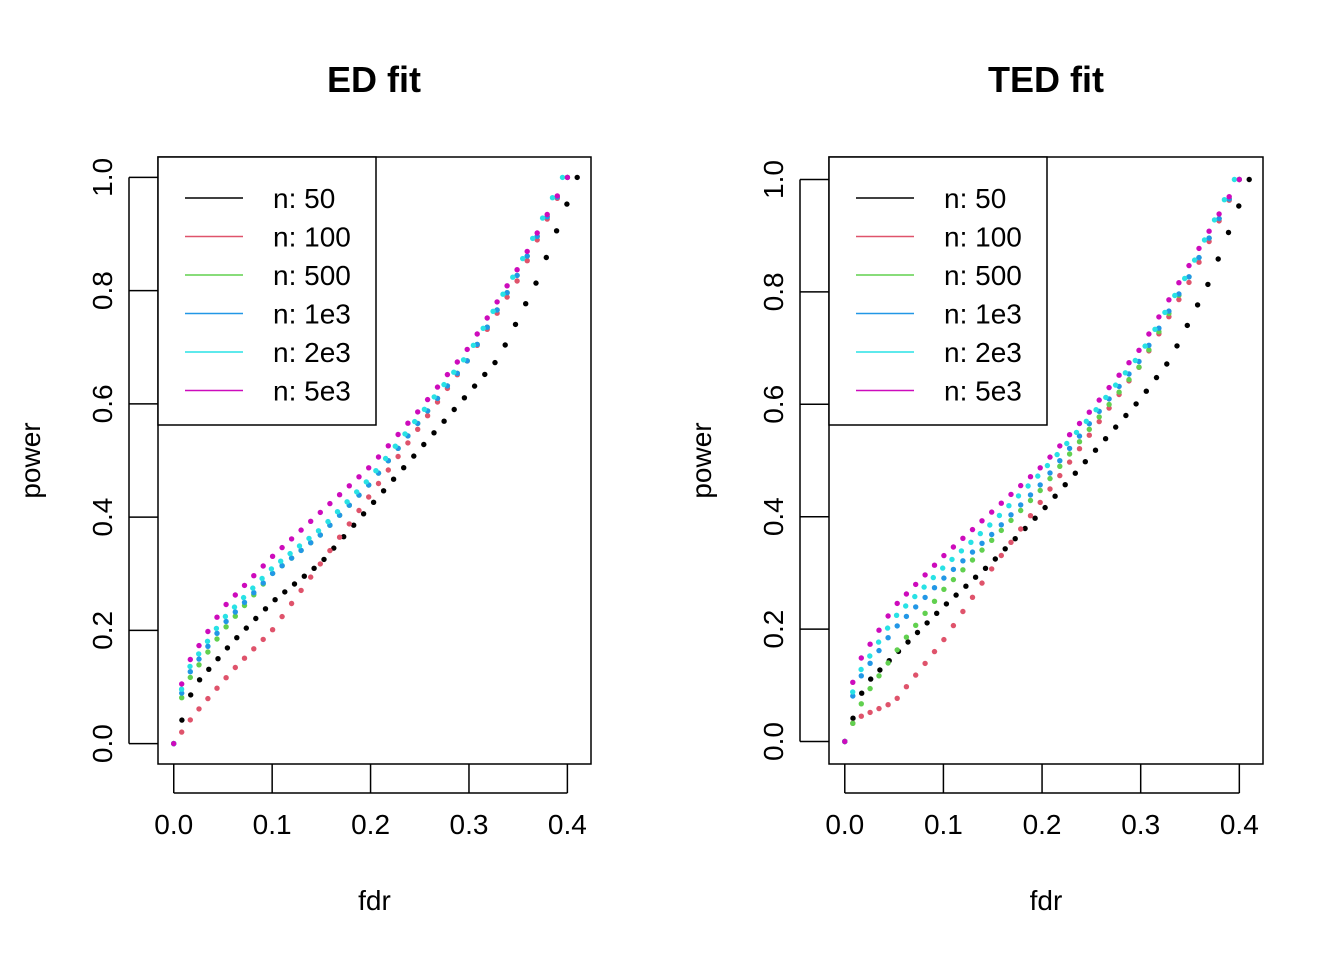 The width and height of the screenshot is (1344, 960). What do you see at coordinates (312, 314) in the screenshot?
I see `legend-label: n: 1e3` at bounding box center [312, 314].